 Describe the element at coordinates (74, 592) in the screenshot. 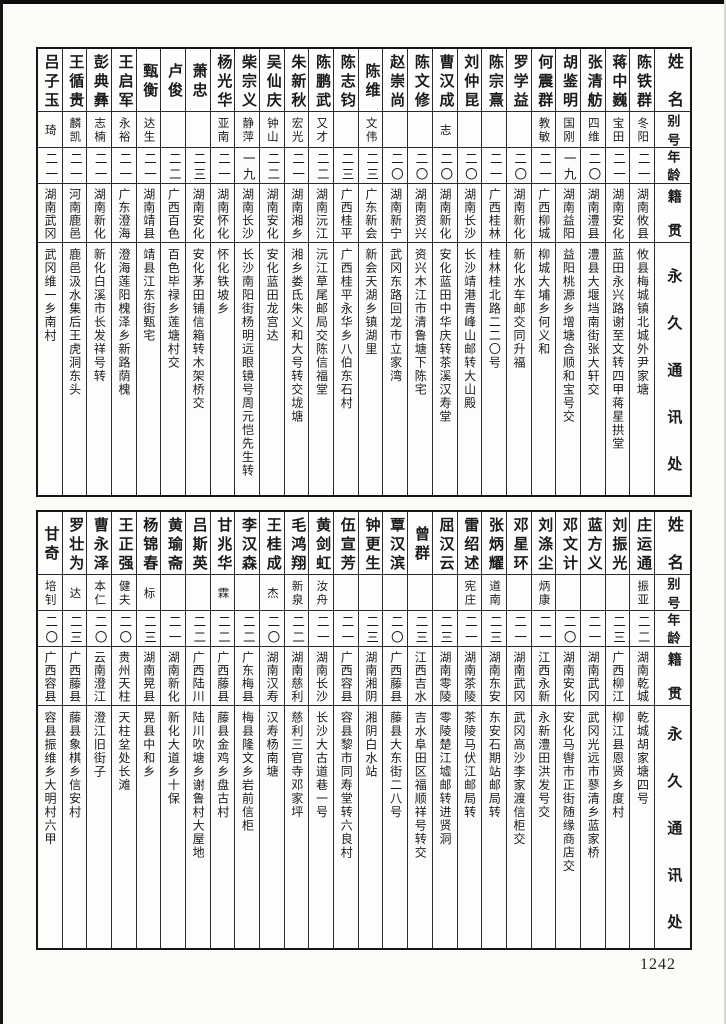

I see `person-alias: 达` at that location.